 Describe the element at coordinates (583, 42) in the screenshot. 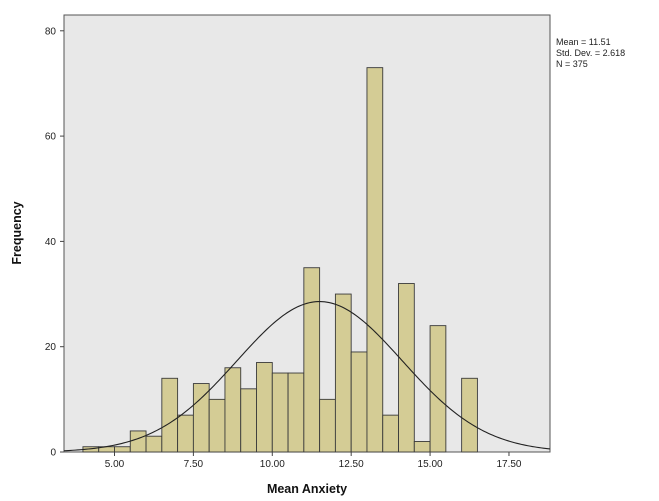

I see `stats-mean: Mean = 11.51` at that location.